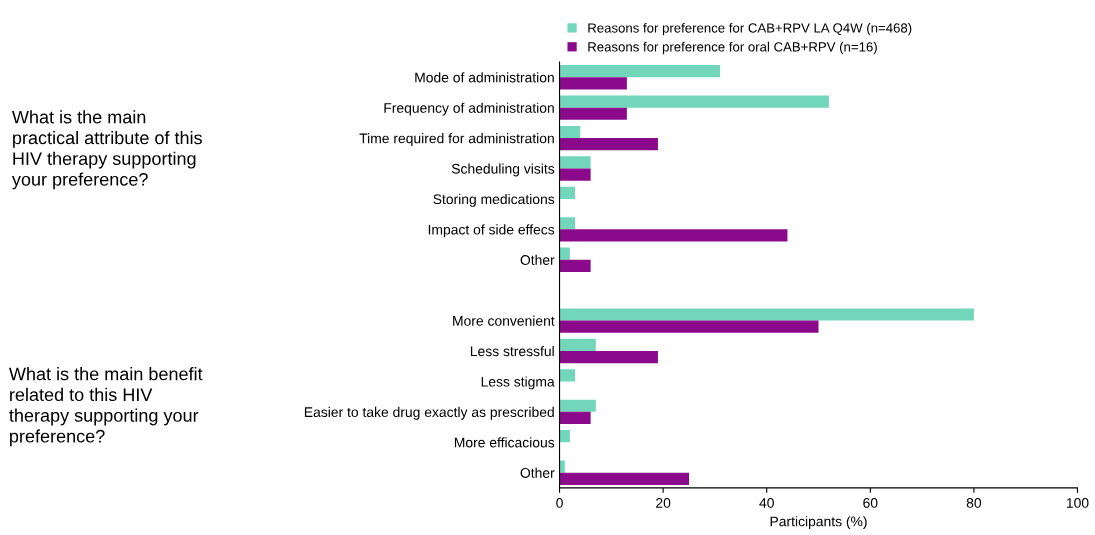 This screenshot has height=535, width=1095. What do you see at coordinates (469, 109) in the screenshot?
I see `y-tick-label: Frequency of administration` at bounding box center [469, 109].